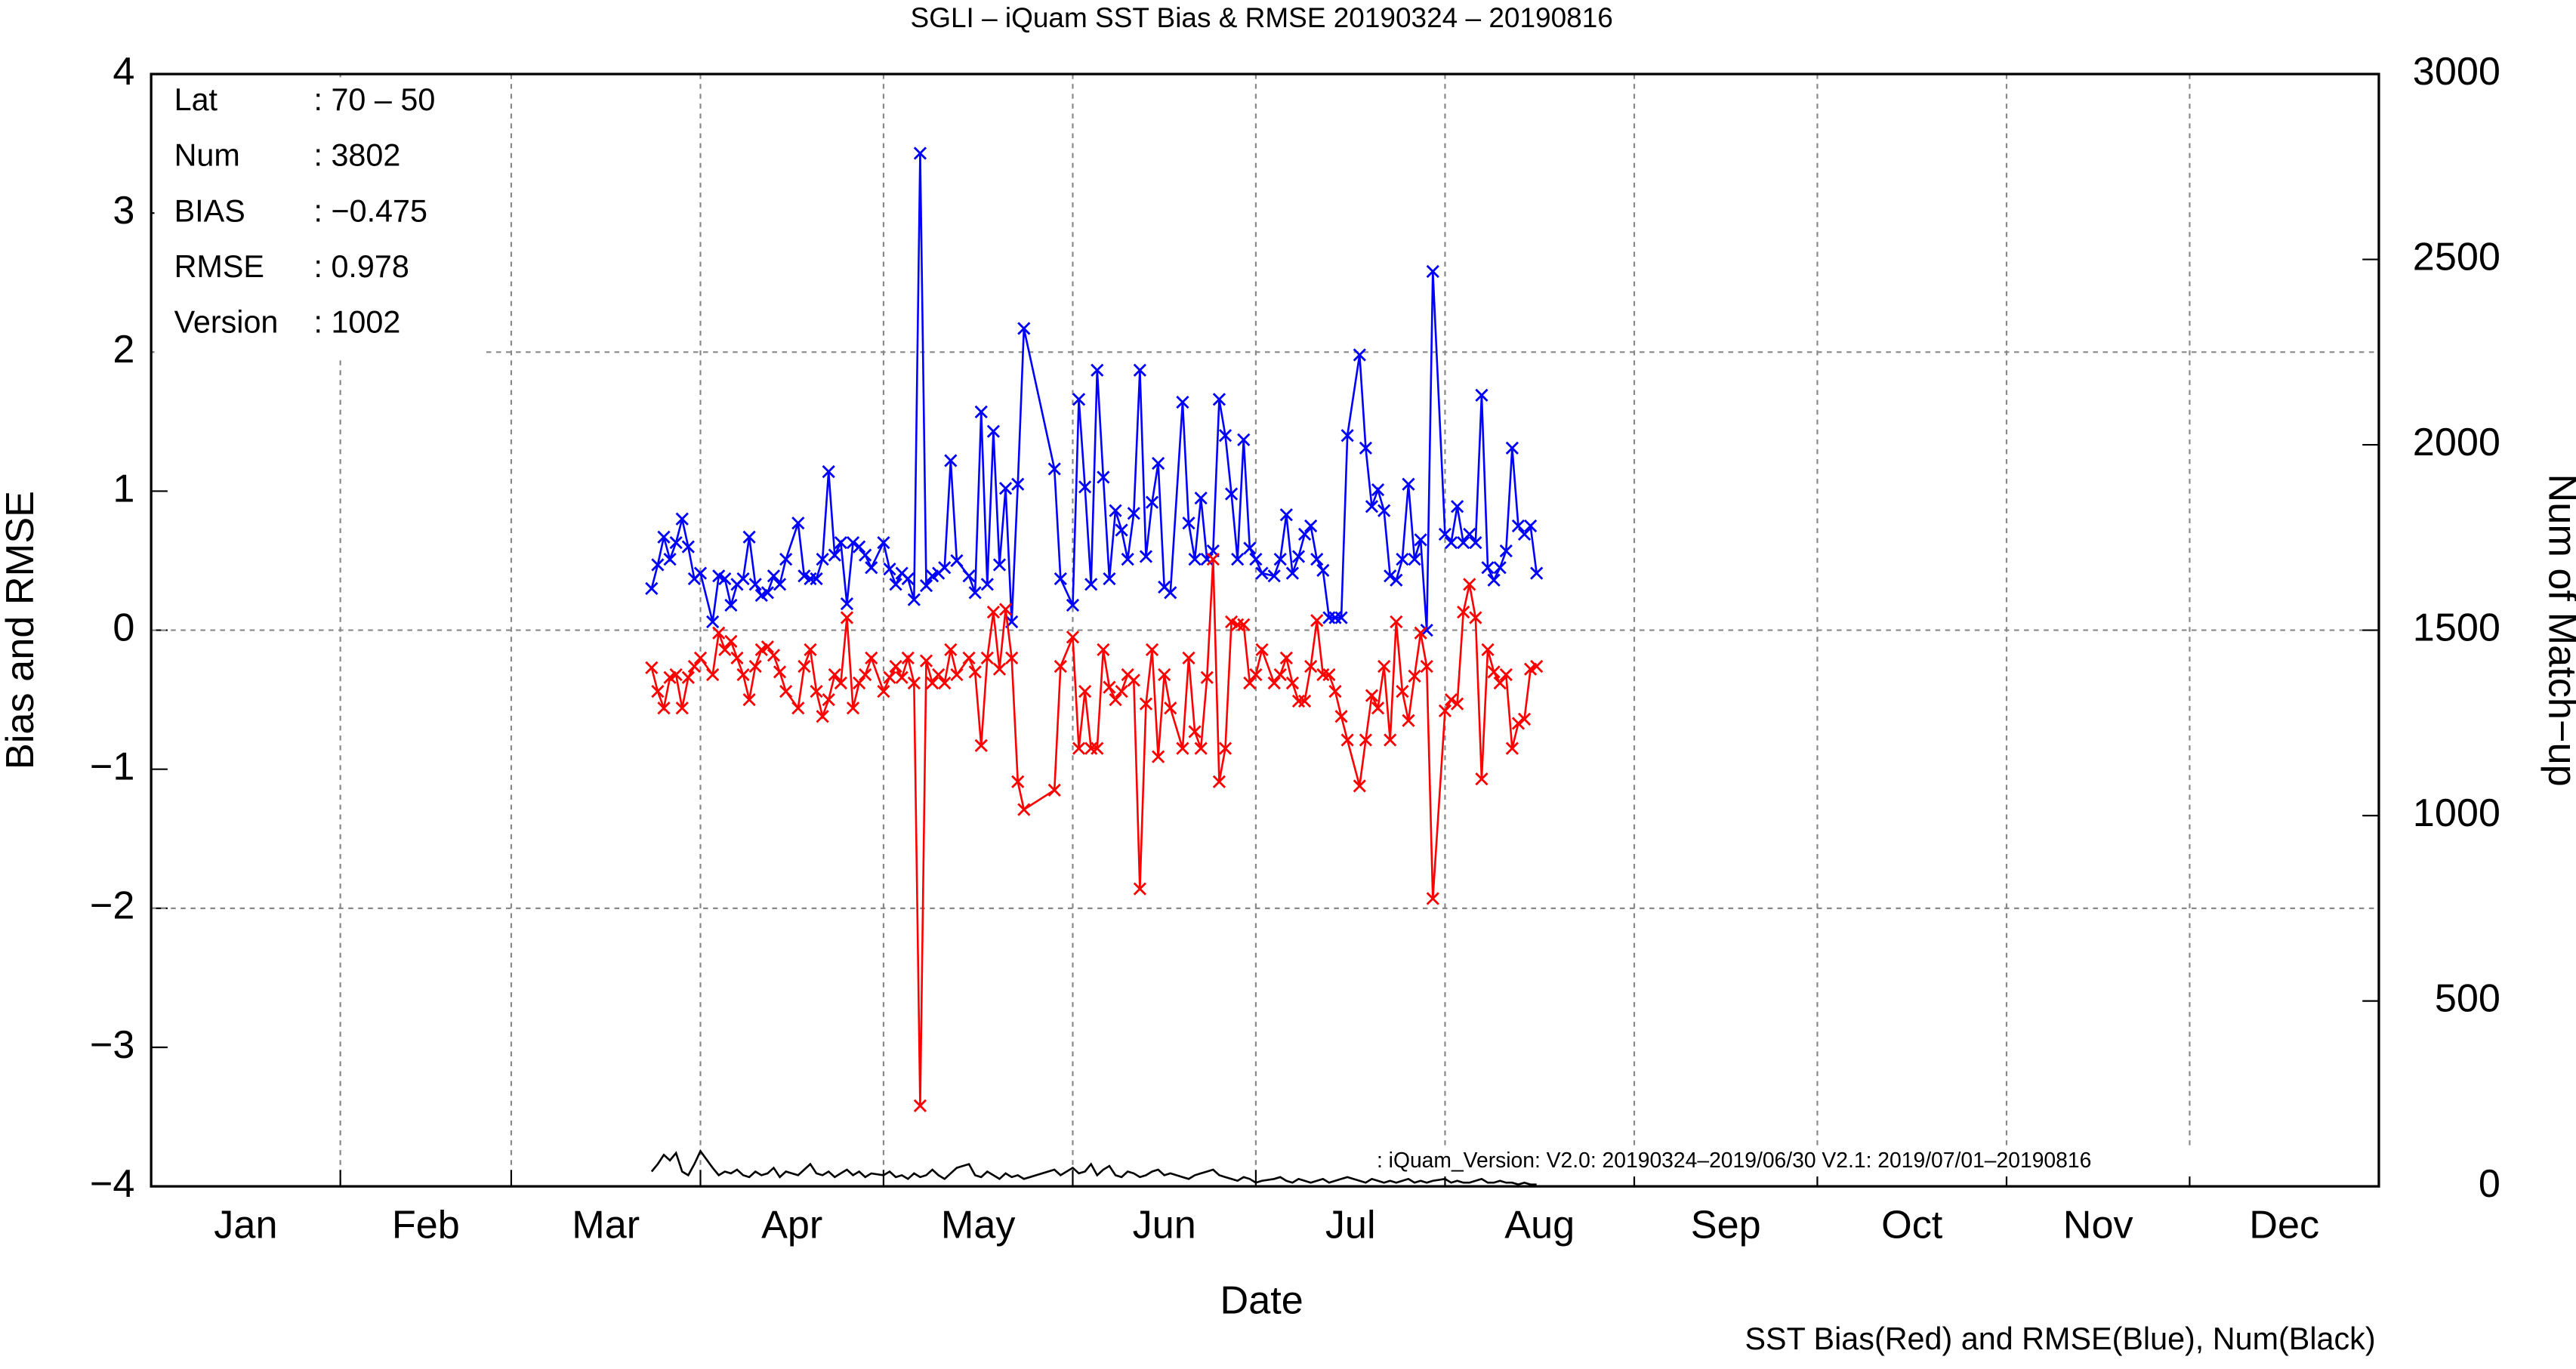 The height and width of the screenshot is (1369, 2576). Describe the element at coordinates (112, 766) in the screenshot. I see `y-tick-label: −1` at that location.